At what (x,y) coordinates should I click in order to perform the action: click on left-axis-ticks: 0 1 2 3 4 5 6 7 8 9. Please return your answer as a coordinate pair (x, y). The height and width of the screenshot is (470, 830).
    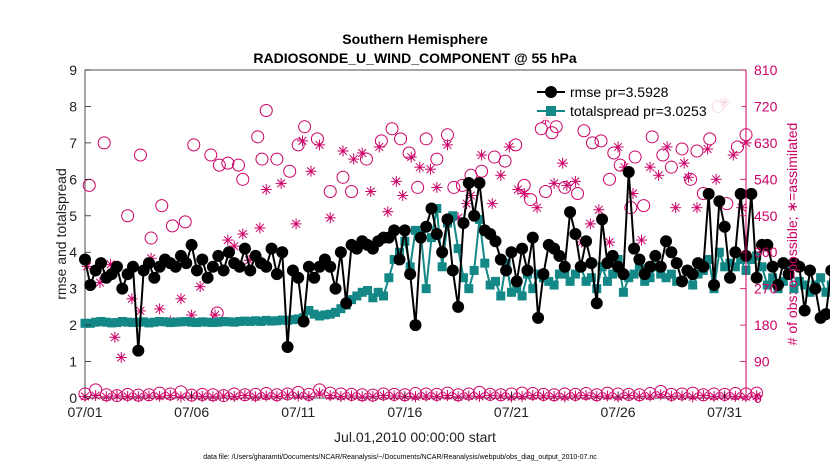
    Looking at the image, I should click on (80, 234).